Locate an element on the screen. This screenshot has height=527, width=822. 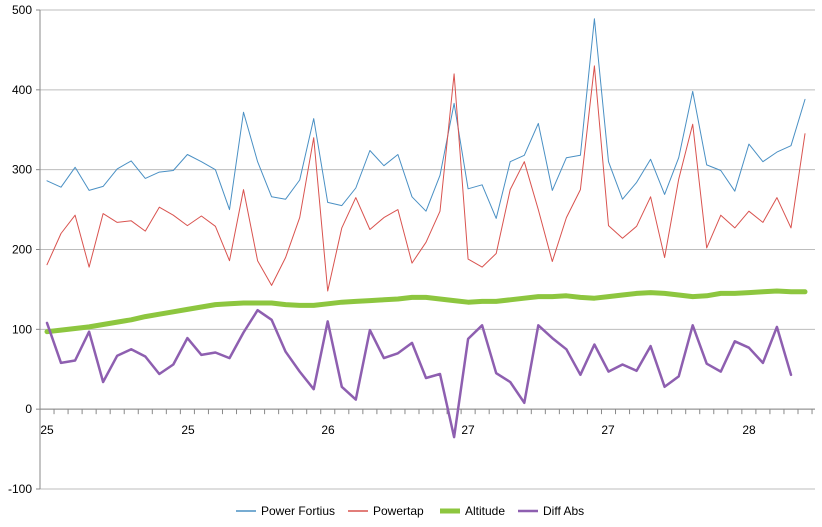
y-axis-ticks: -100 0 100 200 300 400 500 is located at coordinates (20, 249).